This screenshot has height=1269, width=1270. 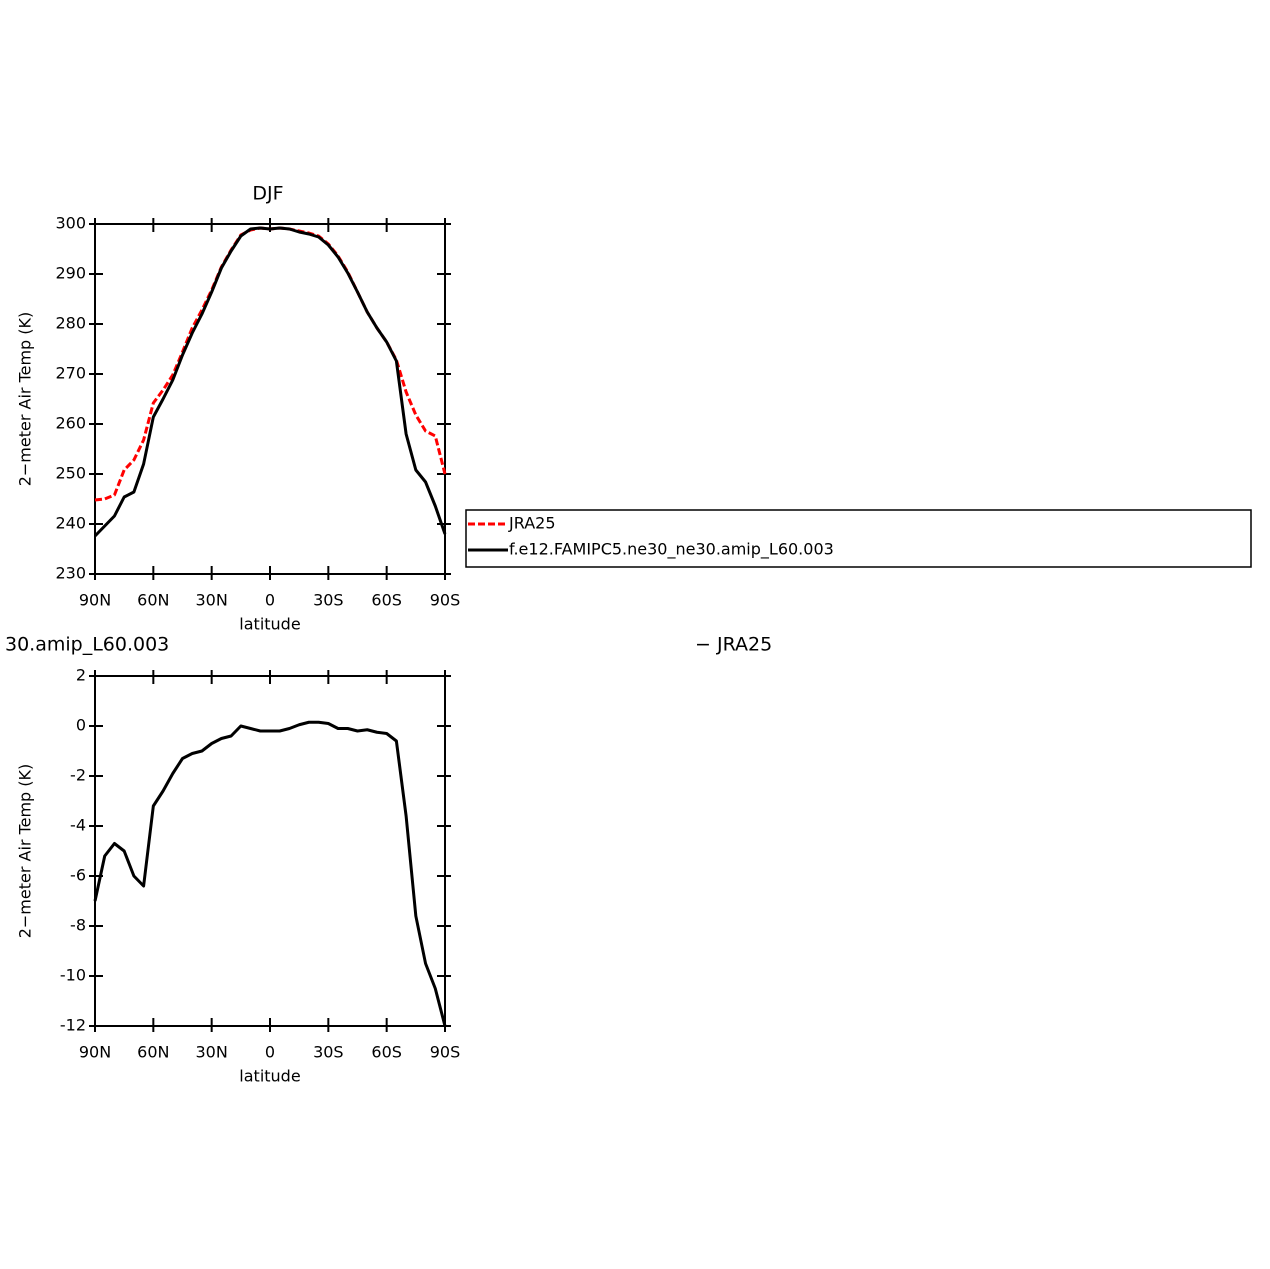 I want to click on y-tick-label: -12, so click(x=73, y=1025).